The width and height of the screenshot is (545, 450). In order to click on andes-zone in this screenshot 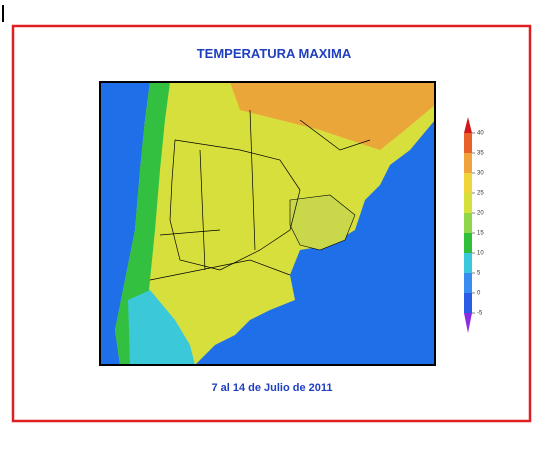, I will do `click(142, 223)`.